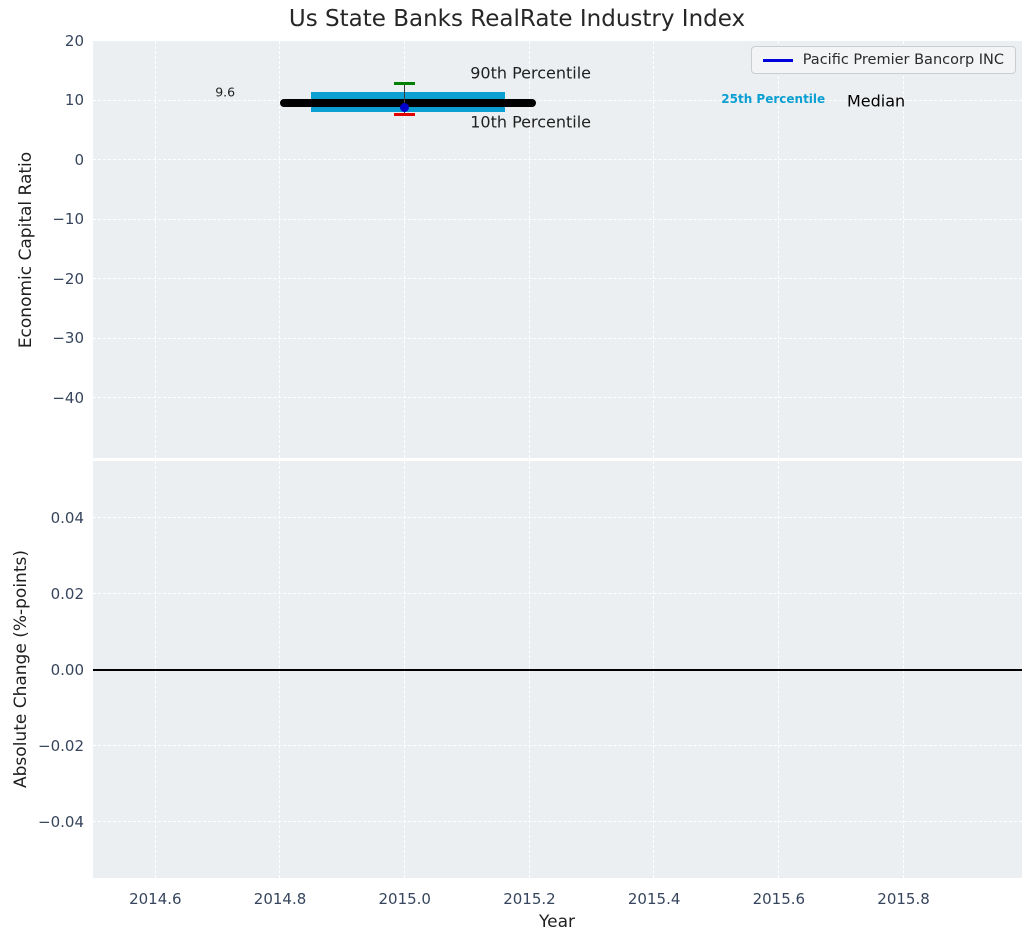 The width and height of the screenshot is (1034, 942). I want to click on errorbar-line, so click(404, 99).